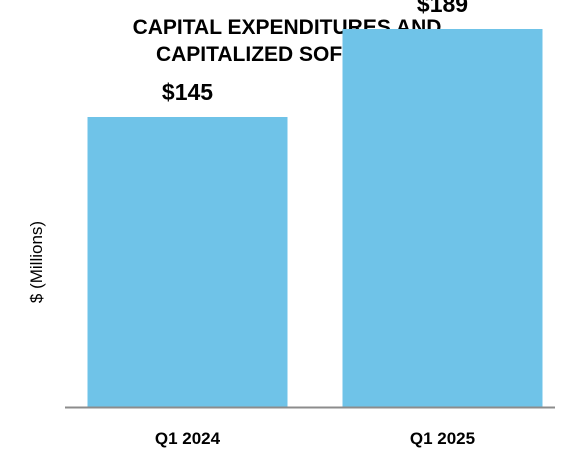  Describe the element at coordinates (36, 262) in the screenshot. I see `y-axis-label: $ (Millions)` at that location.